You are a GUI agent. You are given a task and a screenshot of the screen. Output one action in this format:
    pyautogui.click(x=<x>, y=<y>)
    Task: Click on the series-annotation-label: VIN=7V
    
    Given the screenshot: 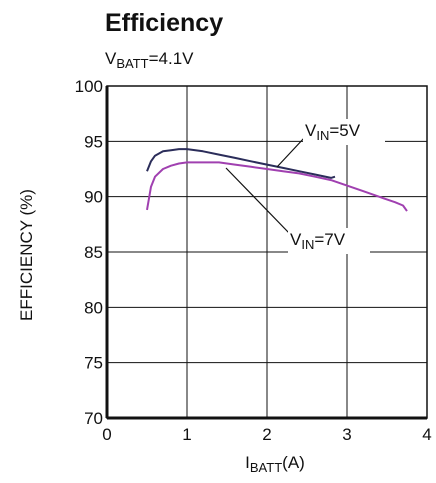 What is the action you would take?
    pyautogui.click(x=318, y=241)
    